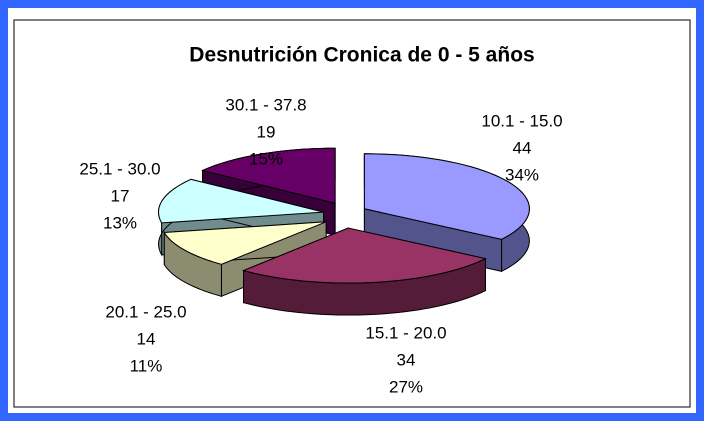 This screenshot has width=704, height=421. What do you see at coordinates (405, 332) in the screenshot?
I see `data-label-category: 15.1 - 20.0` at bounding box center [405, 332].